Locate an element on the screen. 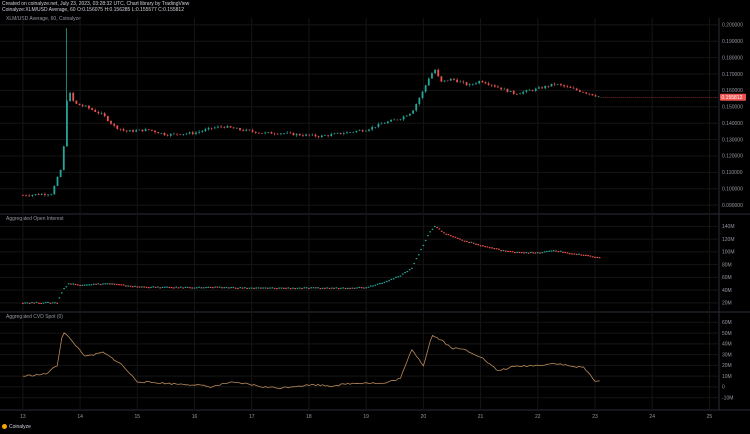  y-tick-label: 0.090000 is located at coordinates (732, 206).